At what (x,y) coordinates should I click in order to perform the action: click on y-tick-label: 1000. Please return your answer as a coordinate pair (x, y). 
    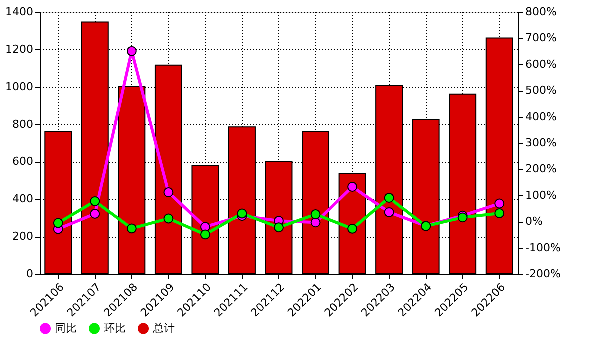
    Looking at the image, I should click on (20, 87).